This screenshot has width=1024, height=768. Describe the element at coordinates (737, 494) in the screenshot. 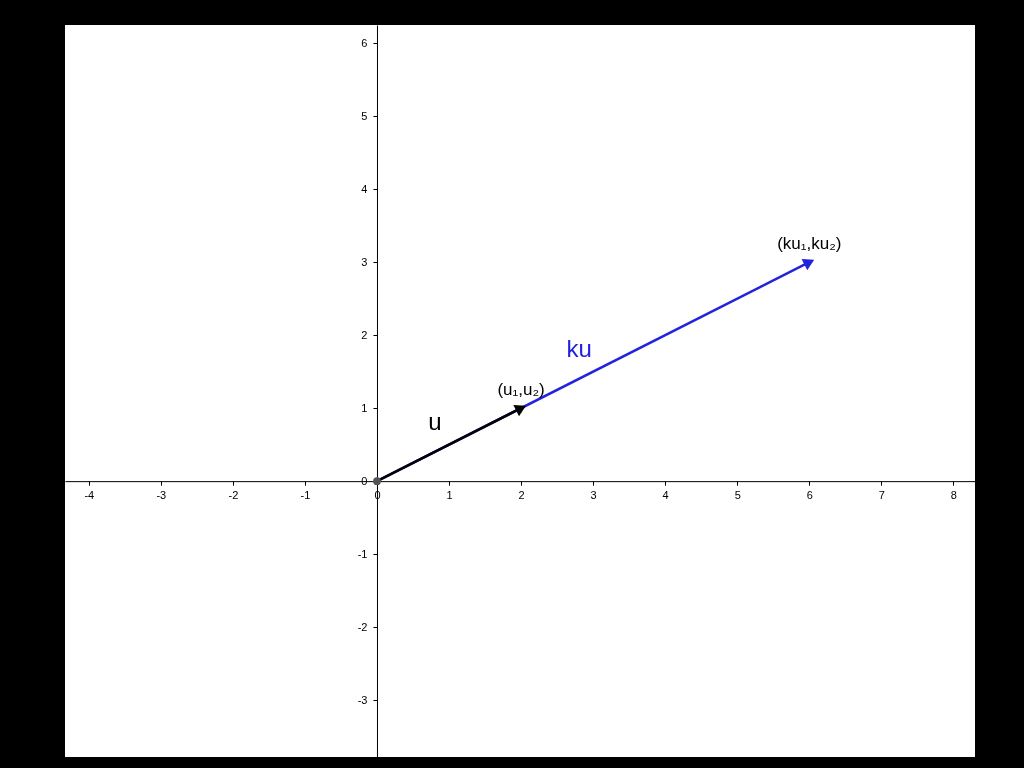

I see `x-tick-label: 5` at that location.